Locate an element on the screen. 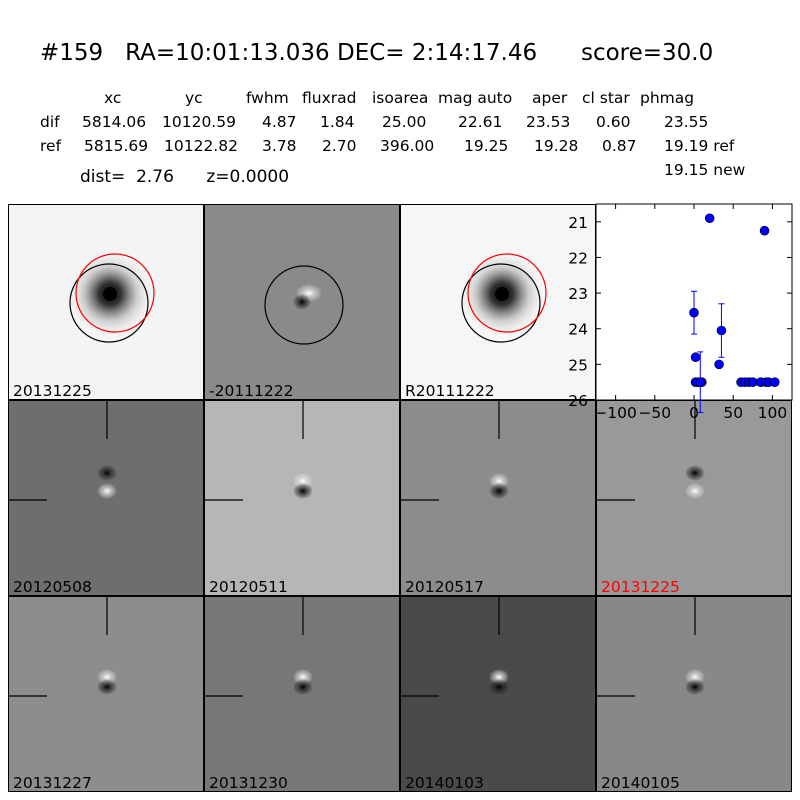 This screenshot has height=800, width=800. stamp-panel: 20120511 is located at coordinates (302, 498).